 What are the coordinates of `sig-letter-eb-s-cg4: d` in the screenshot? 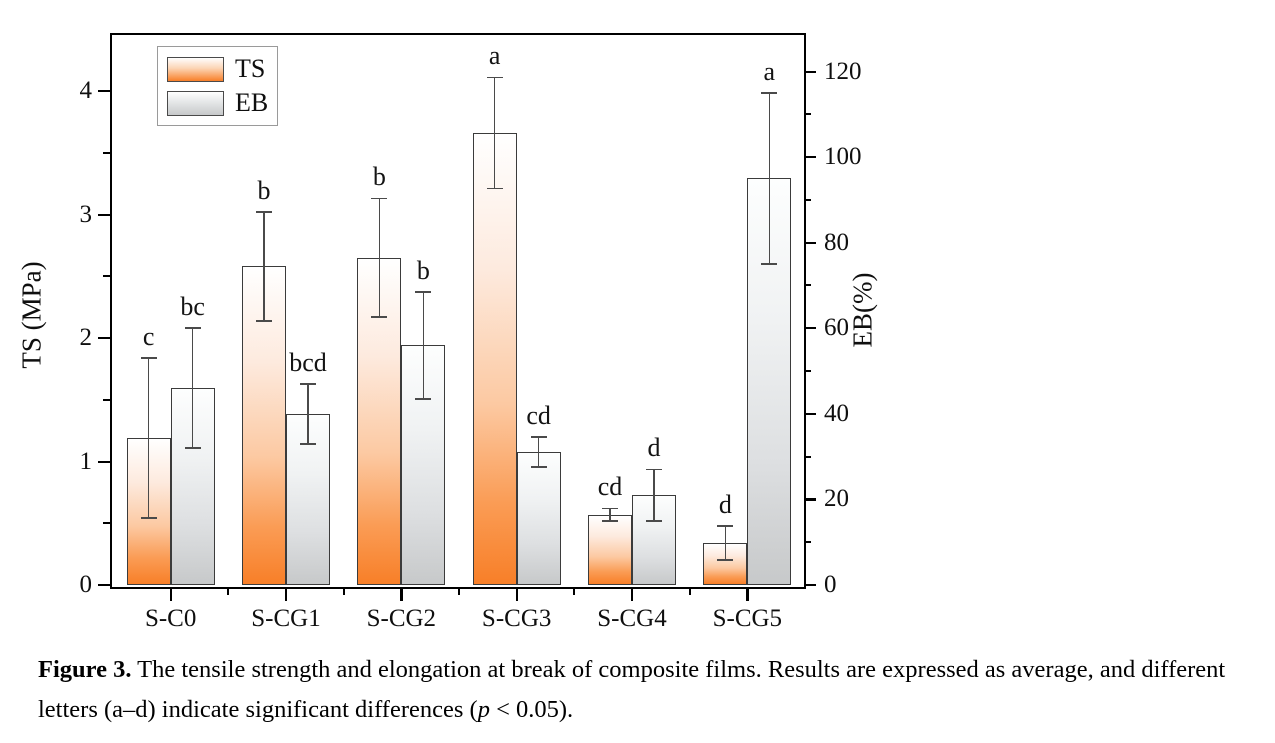 It's located at (654, 448).